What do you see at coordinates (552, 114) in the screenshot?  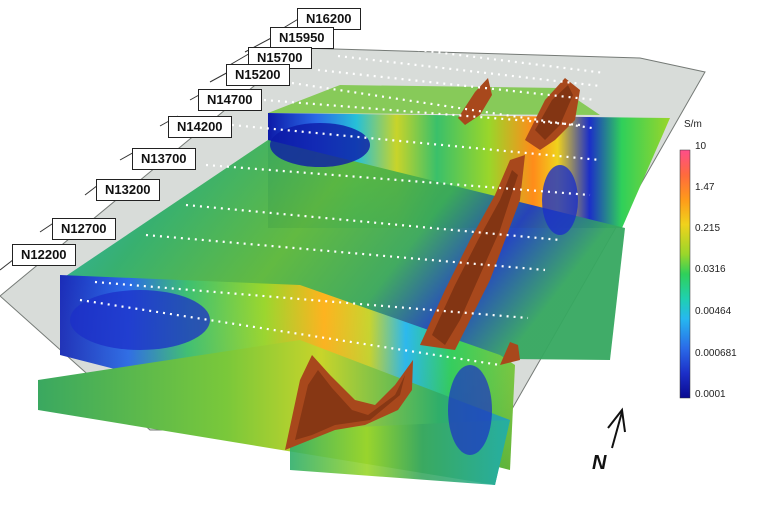 I see `conductor-body-north` at bounding box center [552, 114].